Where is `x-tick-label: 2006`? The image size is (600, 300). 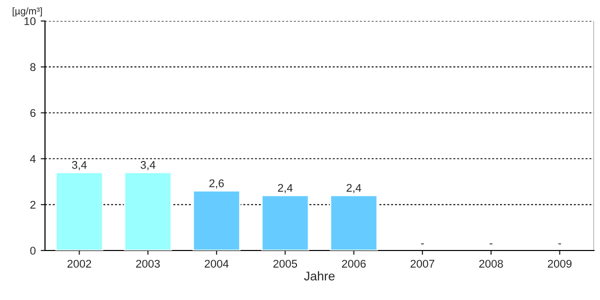 x-tick-label: 2006 is located at coordinates (354, 264).